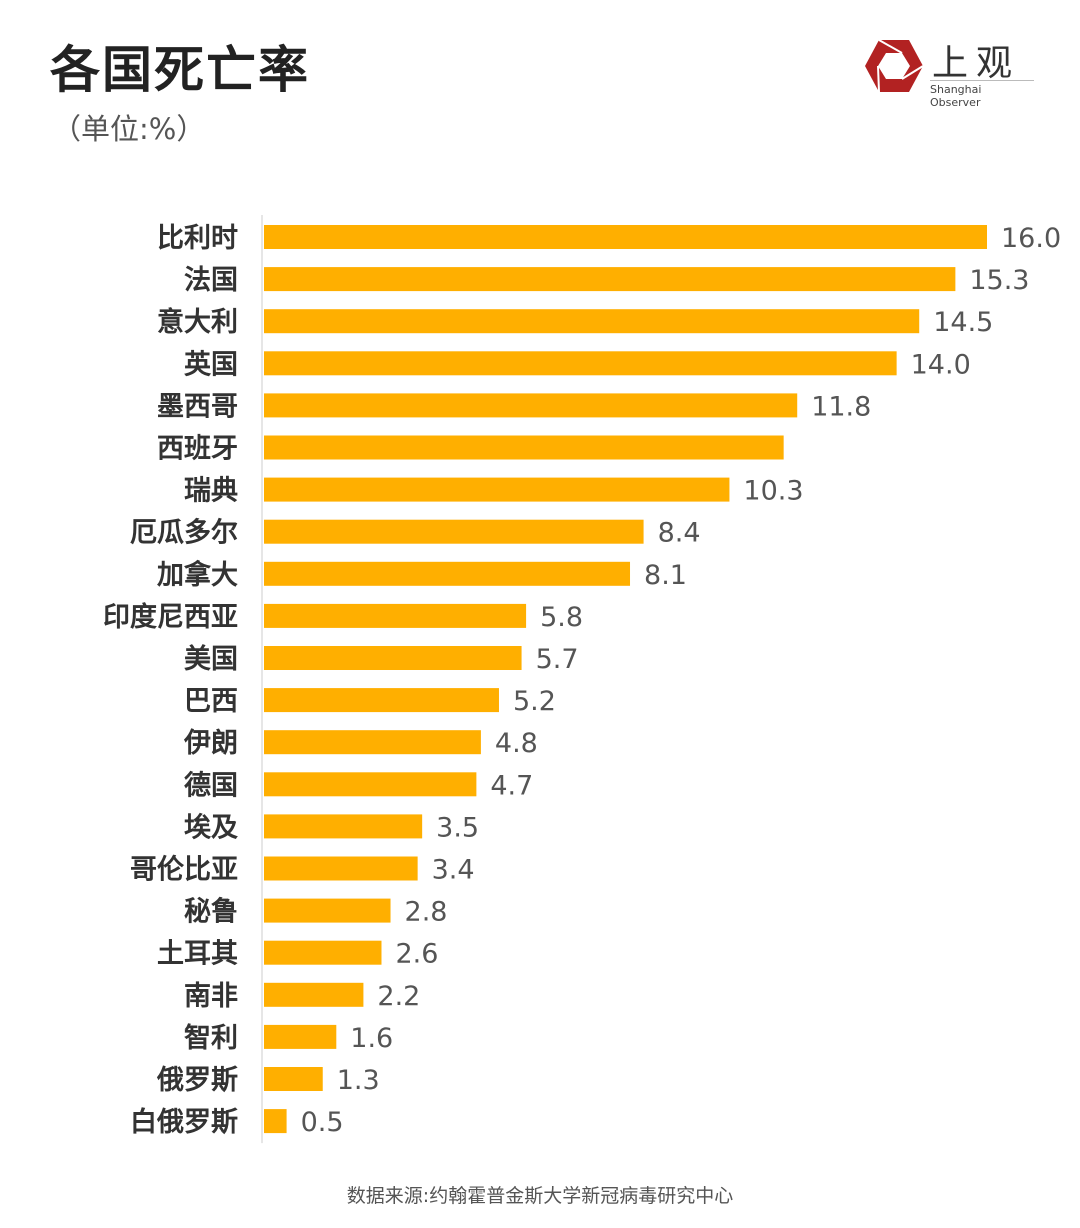  I want to click on category-label: 南非, so click(211, 996).